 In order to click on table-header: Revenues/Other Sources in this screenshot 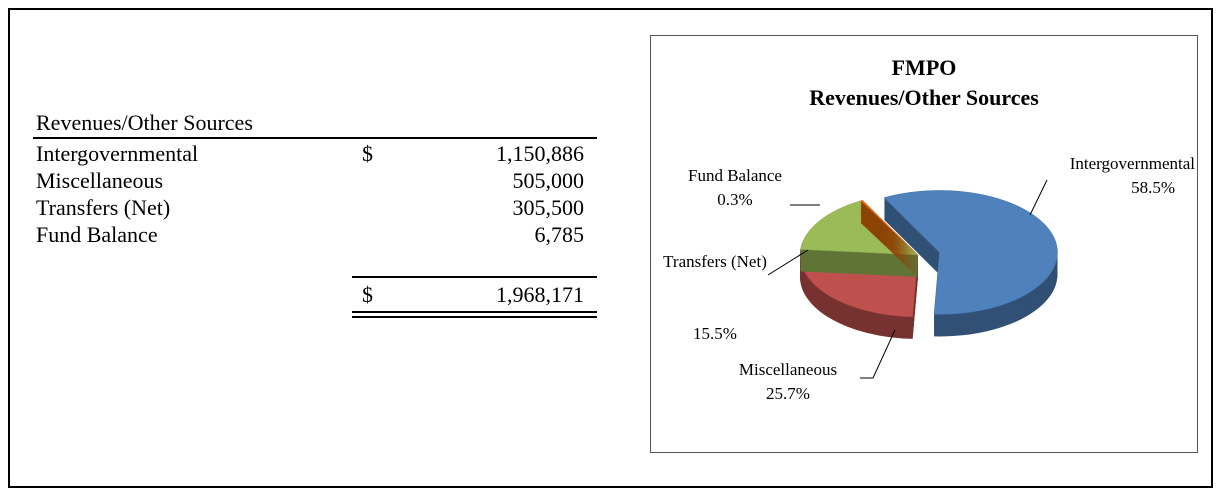, I will do `click(144, 122)`.